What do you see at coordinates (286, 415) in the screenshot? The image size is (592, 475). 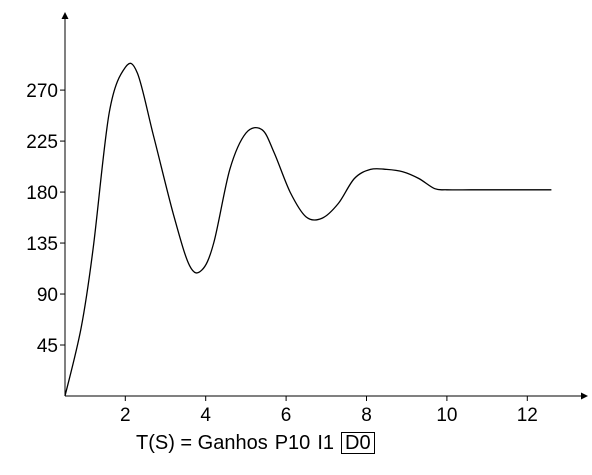 I see `x-tick-label-6: 6` at bounding box center [286, 415].